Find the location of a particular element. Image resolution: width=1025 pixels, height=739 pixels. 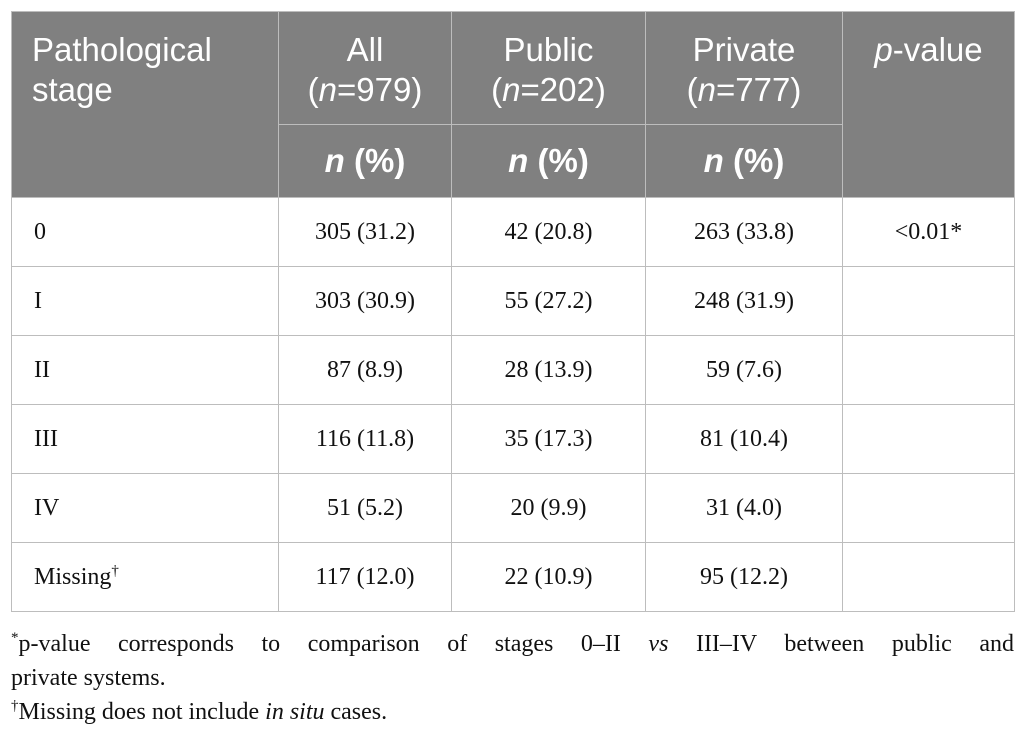

stage-cell: III is located at coordinates (145, 439).